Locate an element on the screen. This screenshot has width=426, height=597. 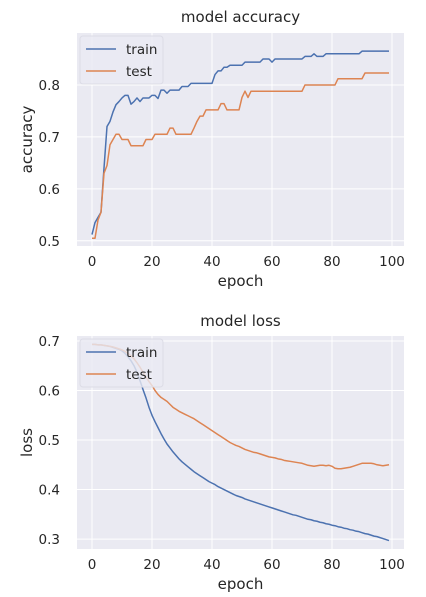
y-tick-label: 0.4 is located at coordinates (49, 491).